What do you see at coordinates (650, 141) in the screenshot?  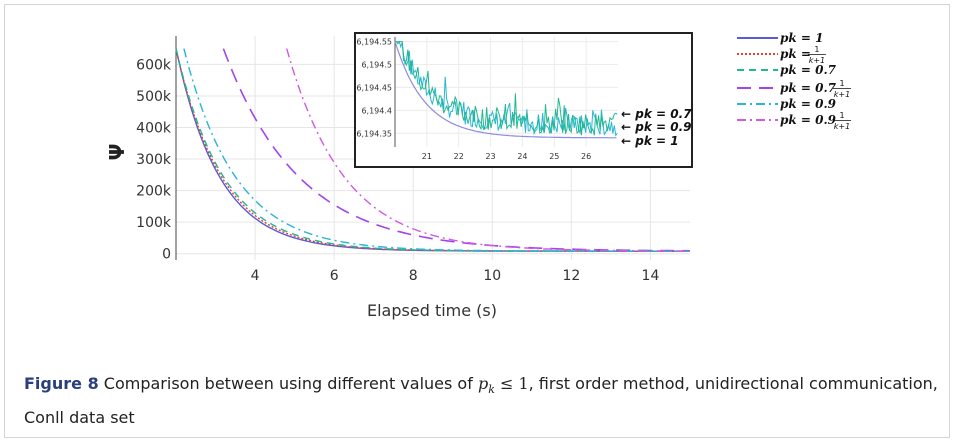 I see `inset-annotation: ← pk = 1` at bounding box center [650, 141].